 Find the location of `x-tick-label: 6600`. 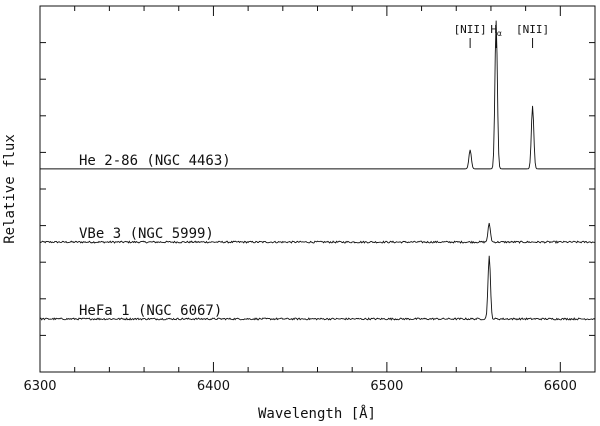

x-tick-label: 6600 is located at coordinates (560, 386).